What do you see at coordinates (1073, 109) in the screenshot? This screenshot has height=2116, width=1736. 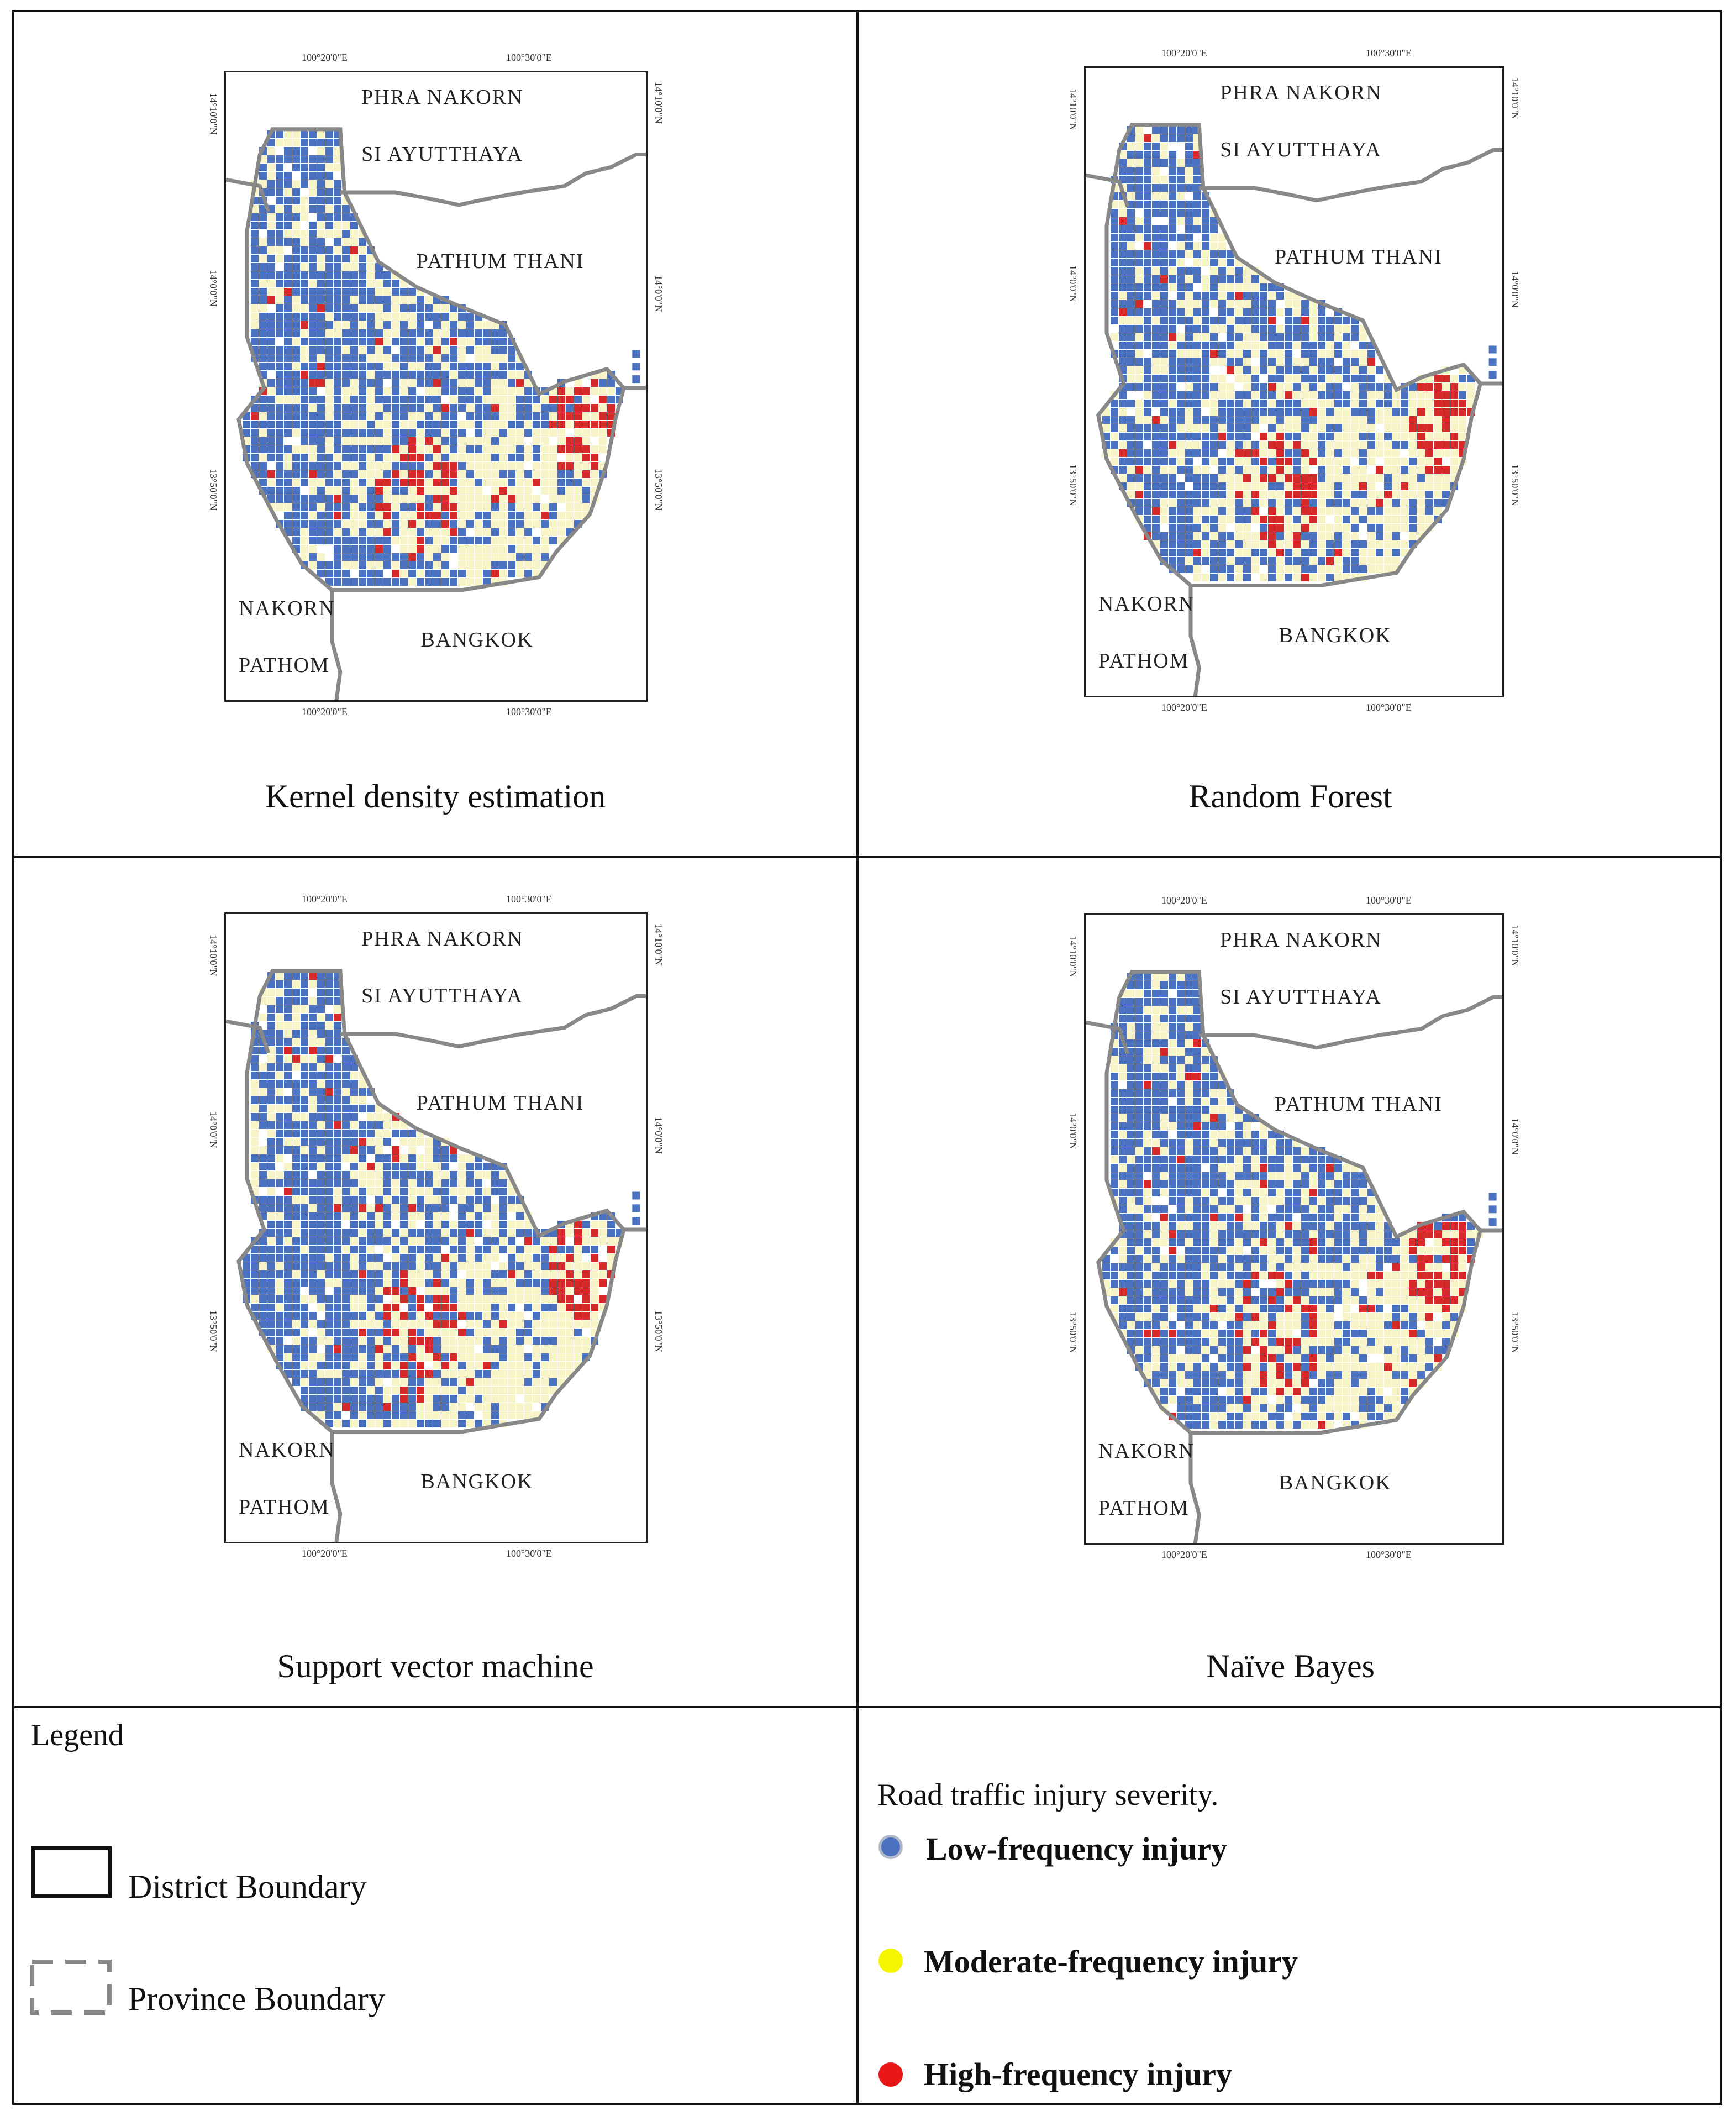 I see `coord-label-left-top: 14°10'0"N` at bounding box center [1073, 109].